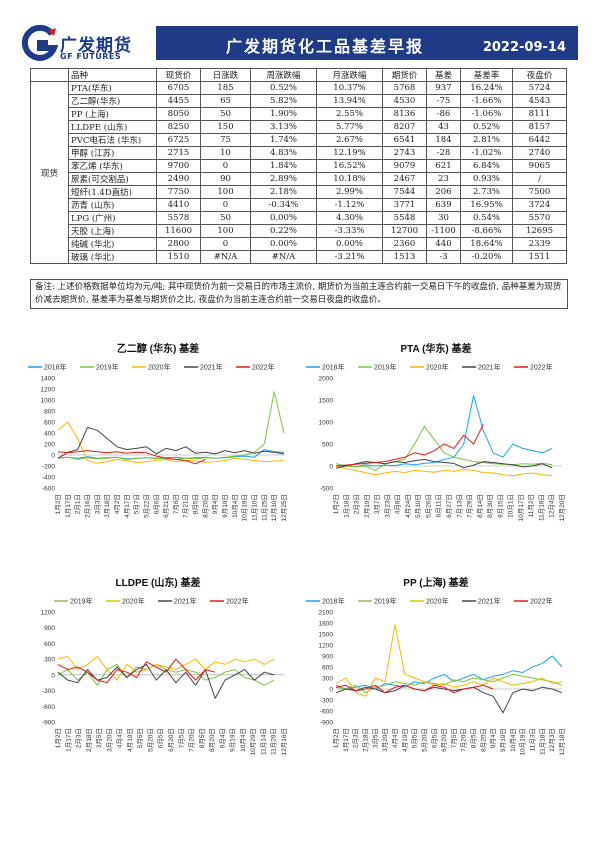 This screenshot has width=595, height=842. I want to click on logo-text: 广发期货, so click(96, 46).